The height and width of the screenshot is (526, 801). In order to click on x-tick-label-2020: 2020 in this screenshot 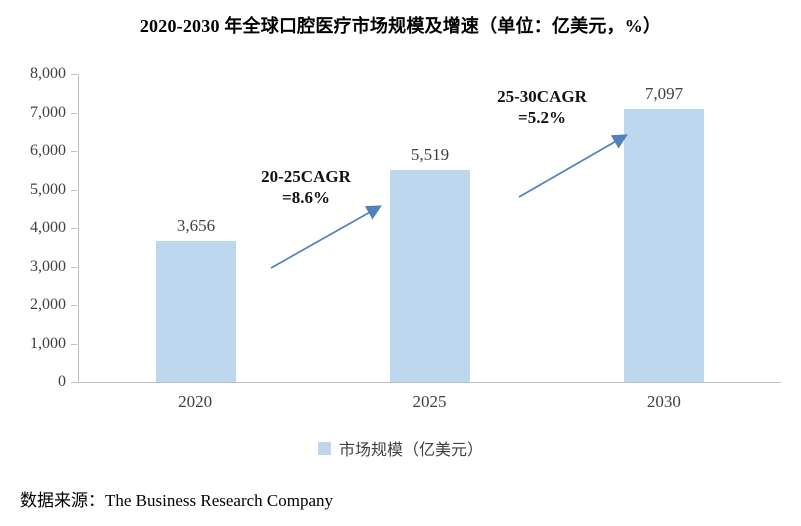, I will do `click(195, 401)`.